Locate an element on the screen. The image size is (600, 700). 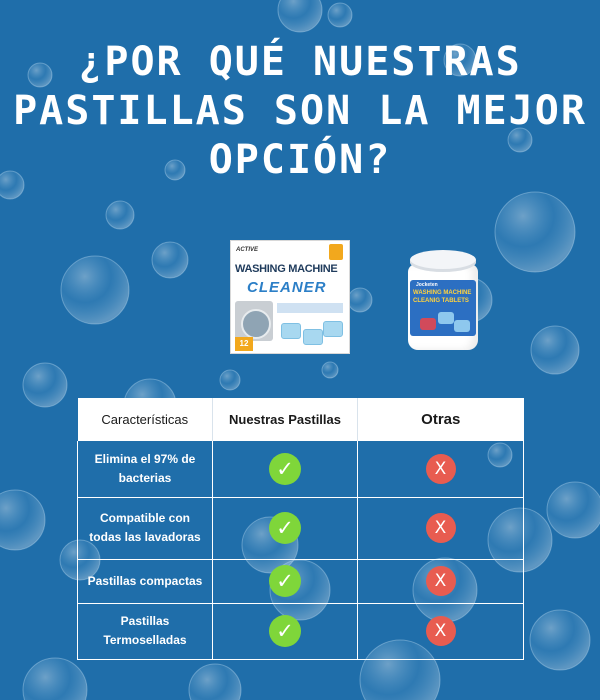
product-line2: CLEANER is located at coordinates (287, 287).